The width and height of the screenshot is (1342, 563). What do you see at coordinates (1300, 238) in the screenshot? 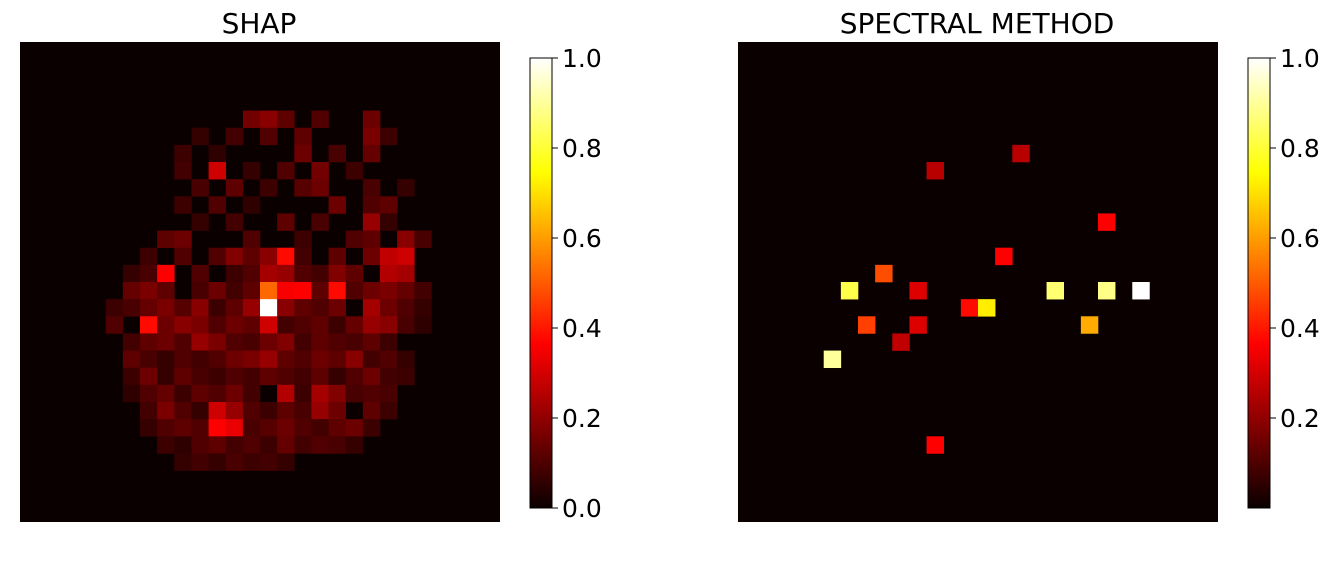
I see `spectral-colorbar-tick-label: 0.6` at bounding box center [1300, 238].